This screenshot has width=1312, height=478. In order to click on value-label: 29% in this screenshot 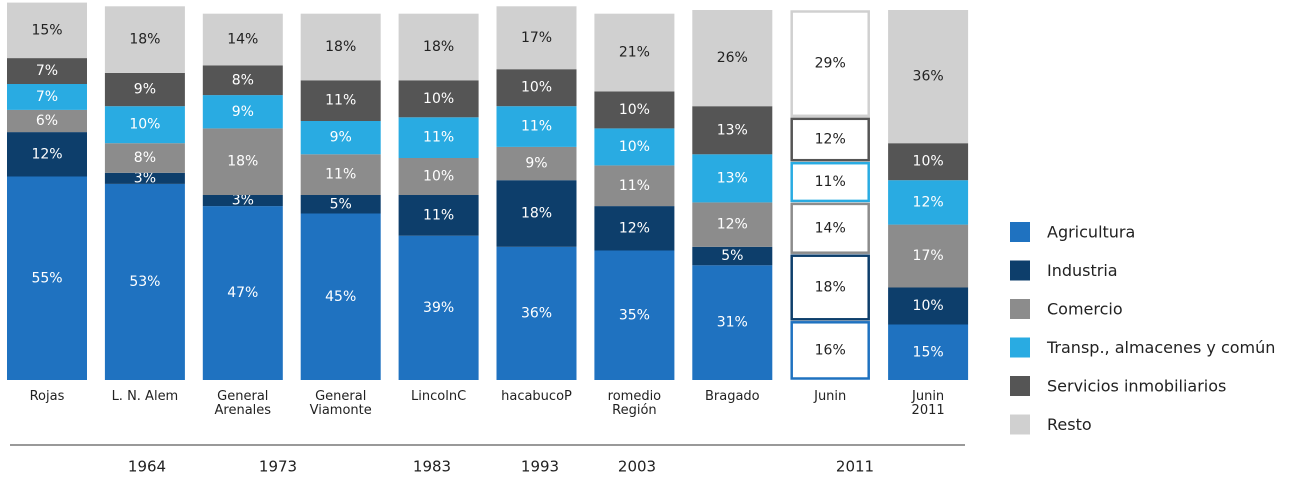, I will do `click(830, 64)`.